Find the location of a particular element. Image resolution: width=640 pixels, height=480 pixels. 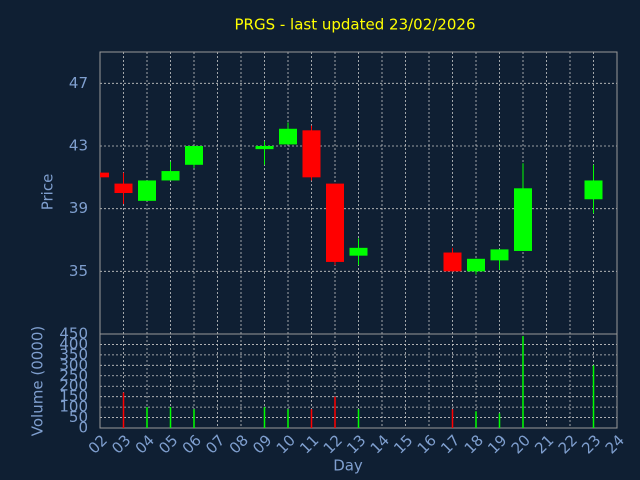

volume-axis-label: Volume (0000) is located at coordinates (38, 381).